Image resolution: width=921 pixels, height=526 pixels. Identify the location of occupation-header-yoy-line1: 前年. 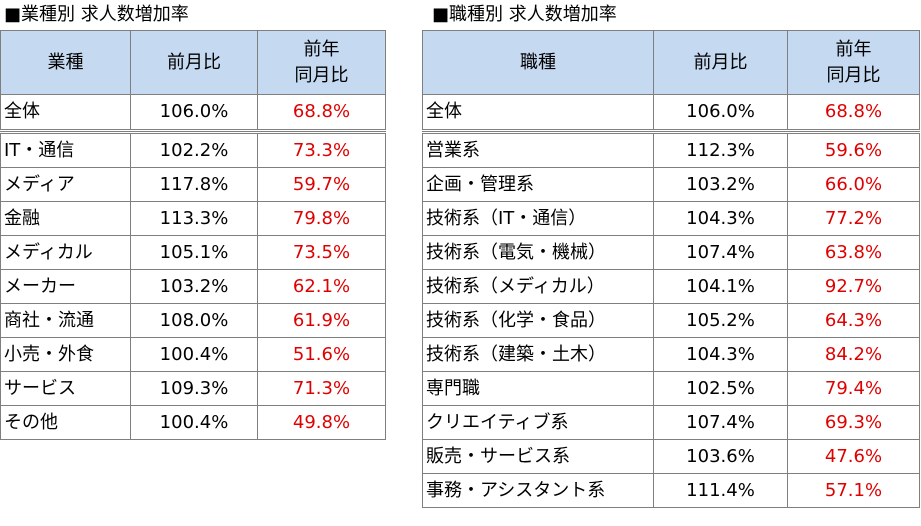
(853, 49).